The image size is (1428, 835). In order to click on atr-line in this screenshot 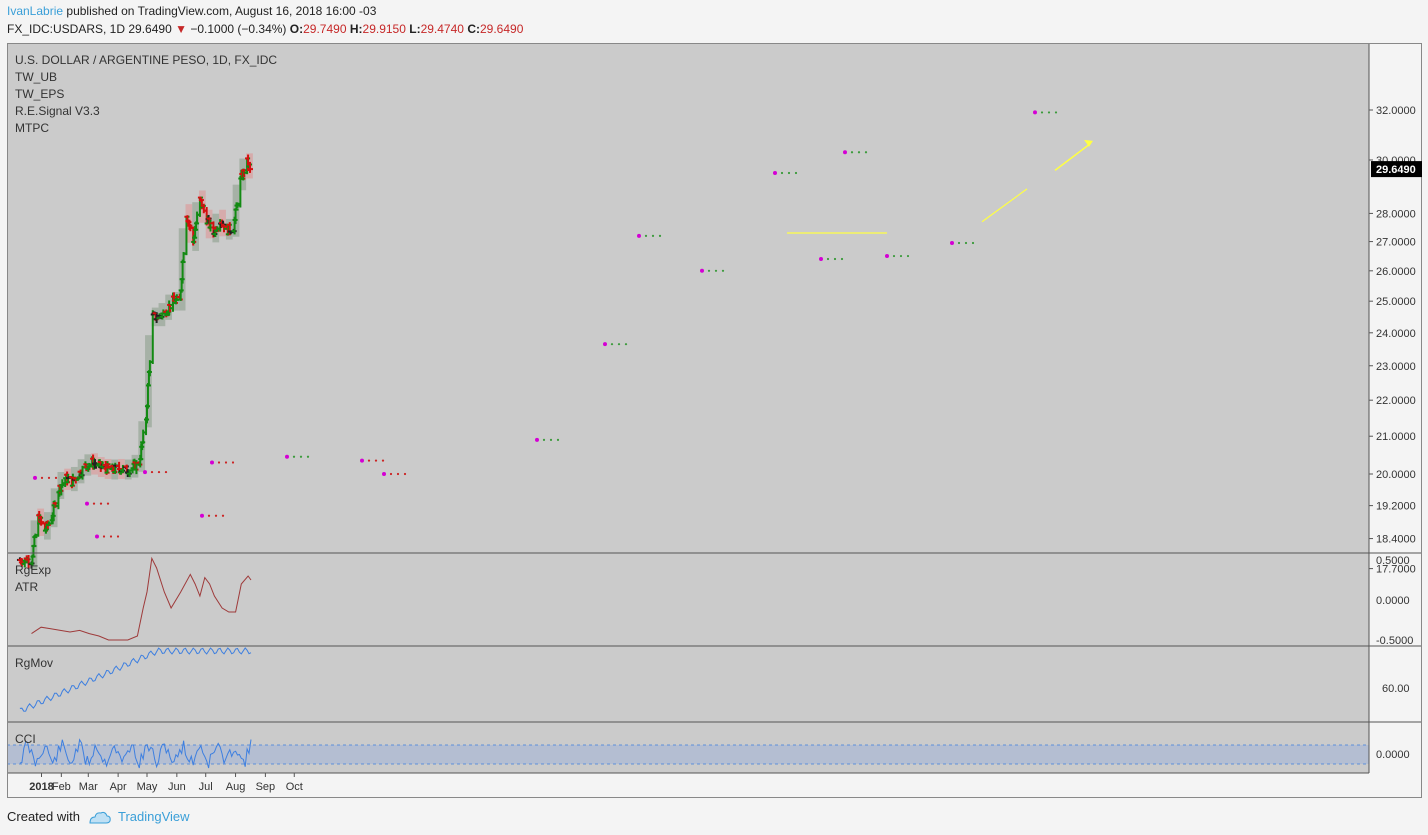, I will do `click(141, 598)`.